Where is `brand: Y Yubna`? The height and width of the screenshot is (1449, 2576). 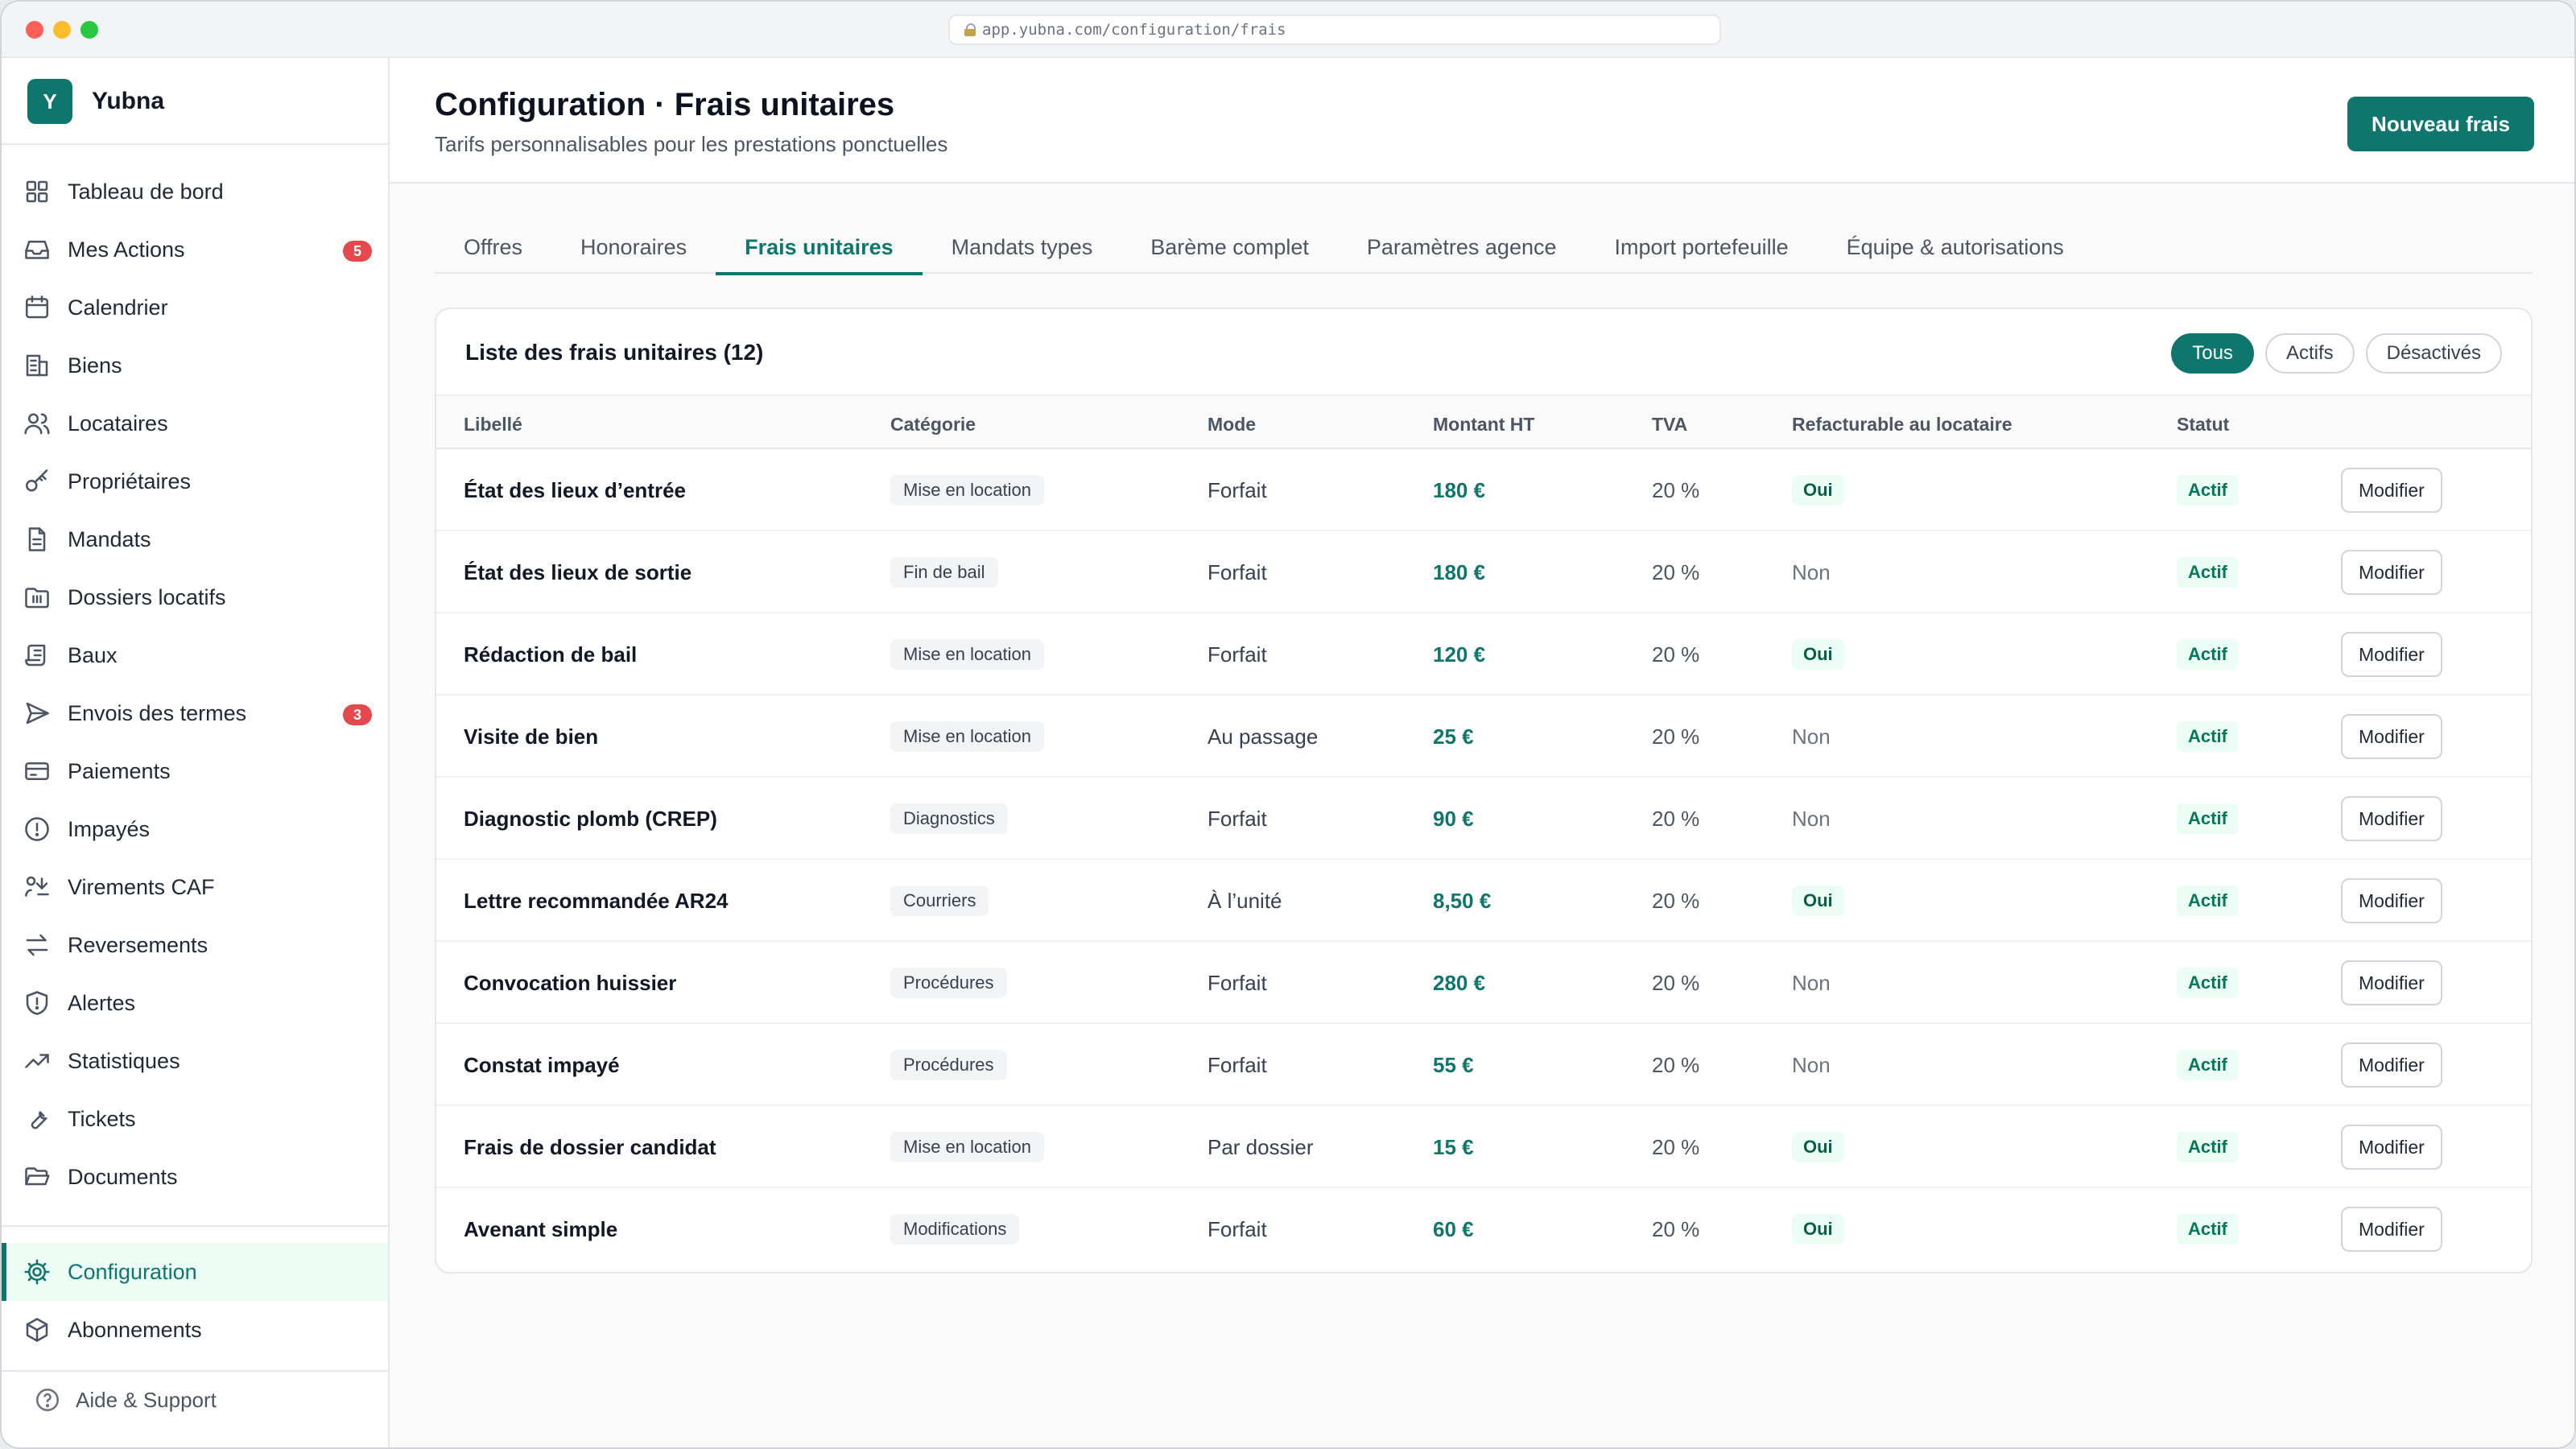 brand: Y Yubna is located at coordinates (95, 101).